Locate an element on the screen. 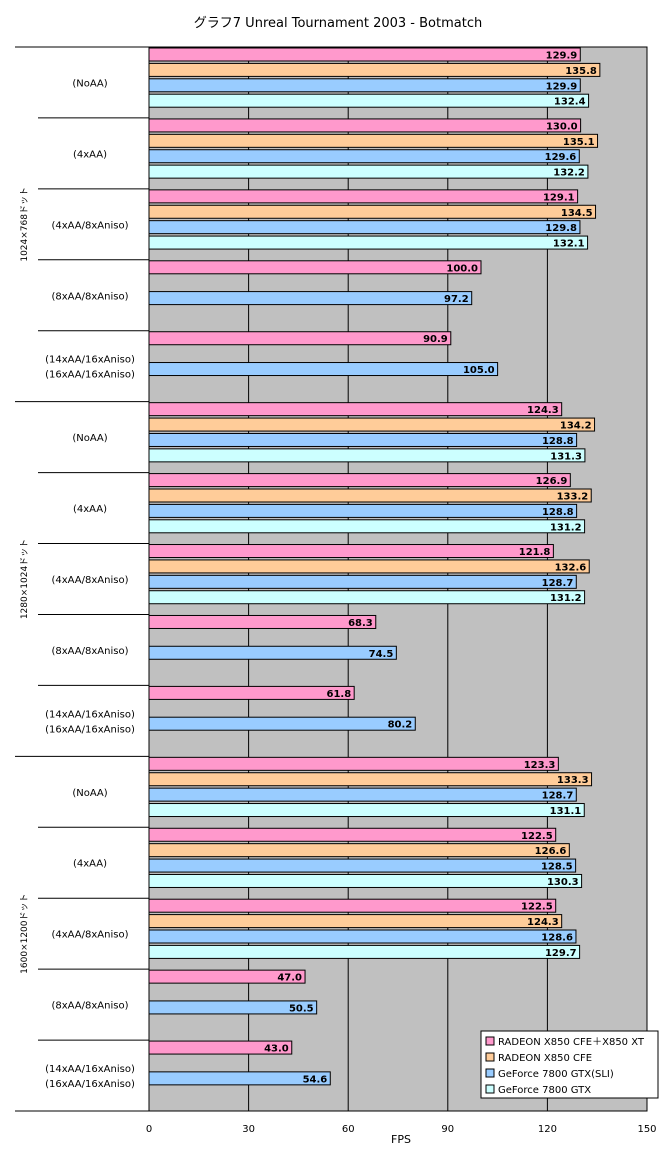  x-tick-label: 90 is located at coordinates (447, 1129).